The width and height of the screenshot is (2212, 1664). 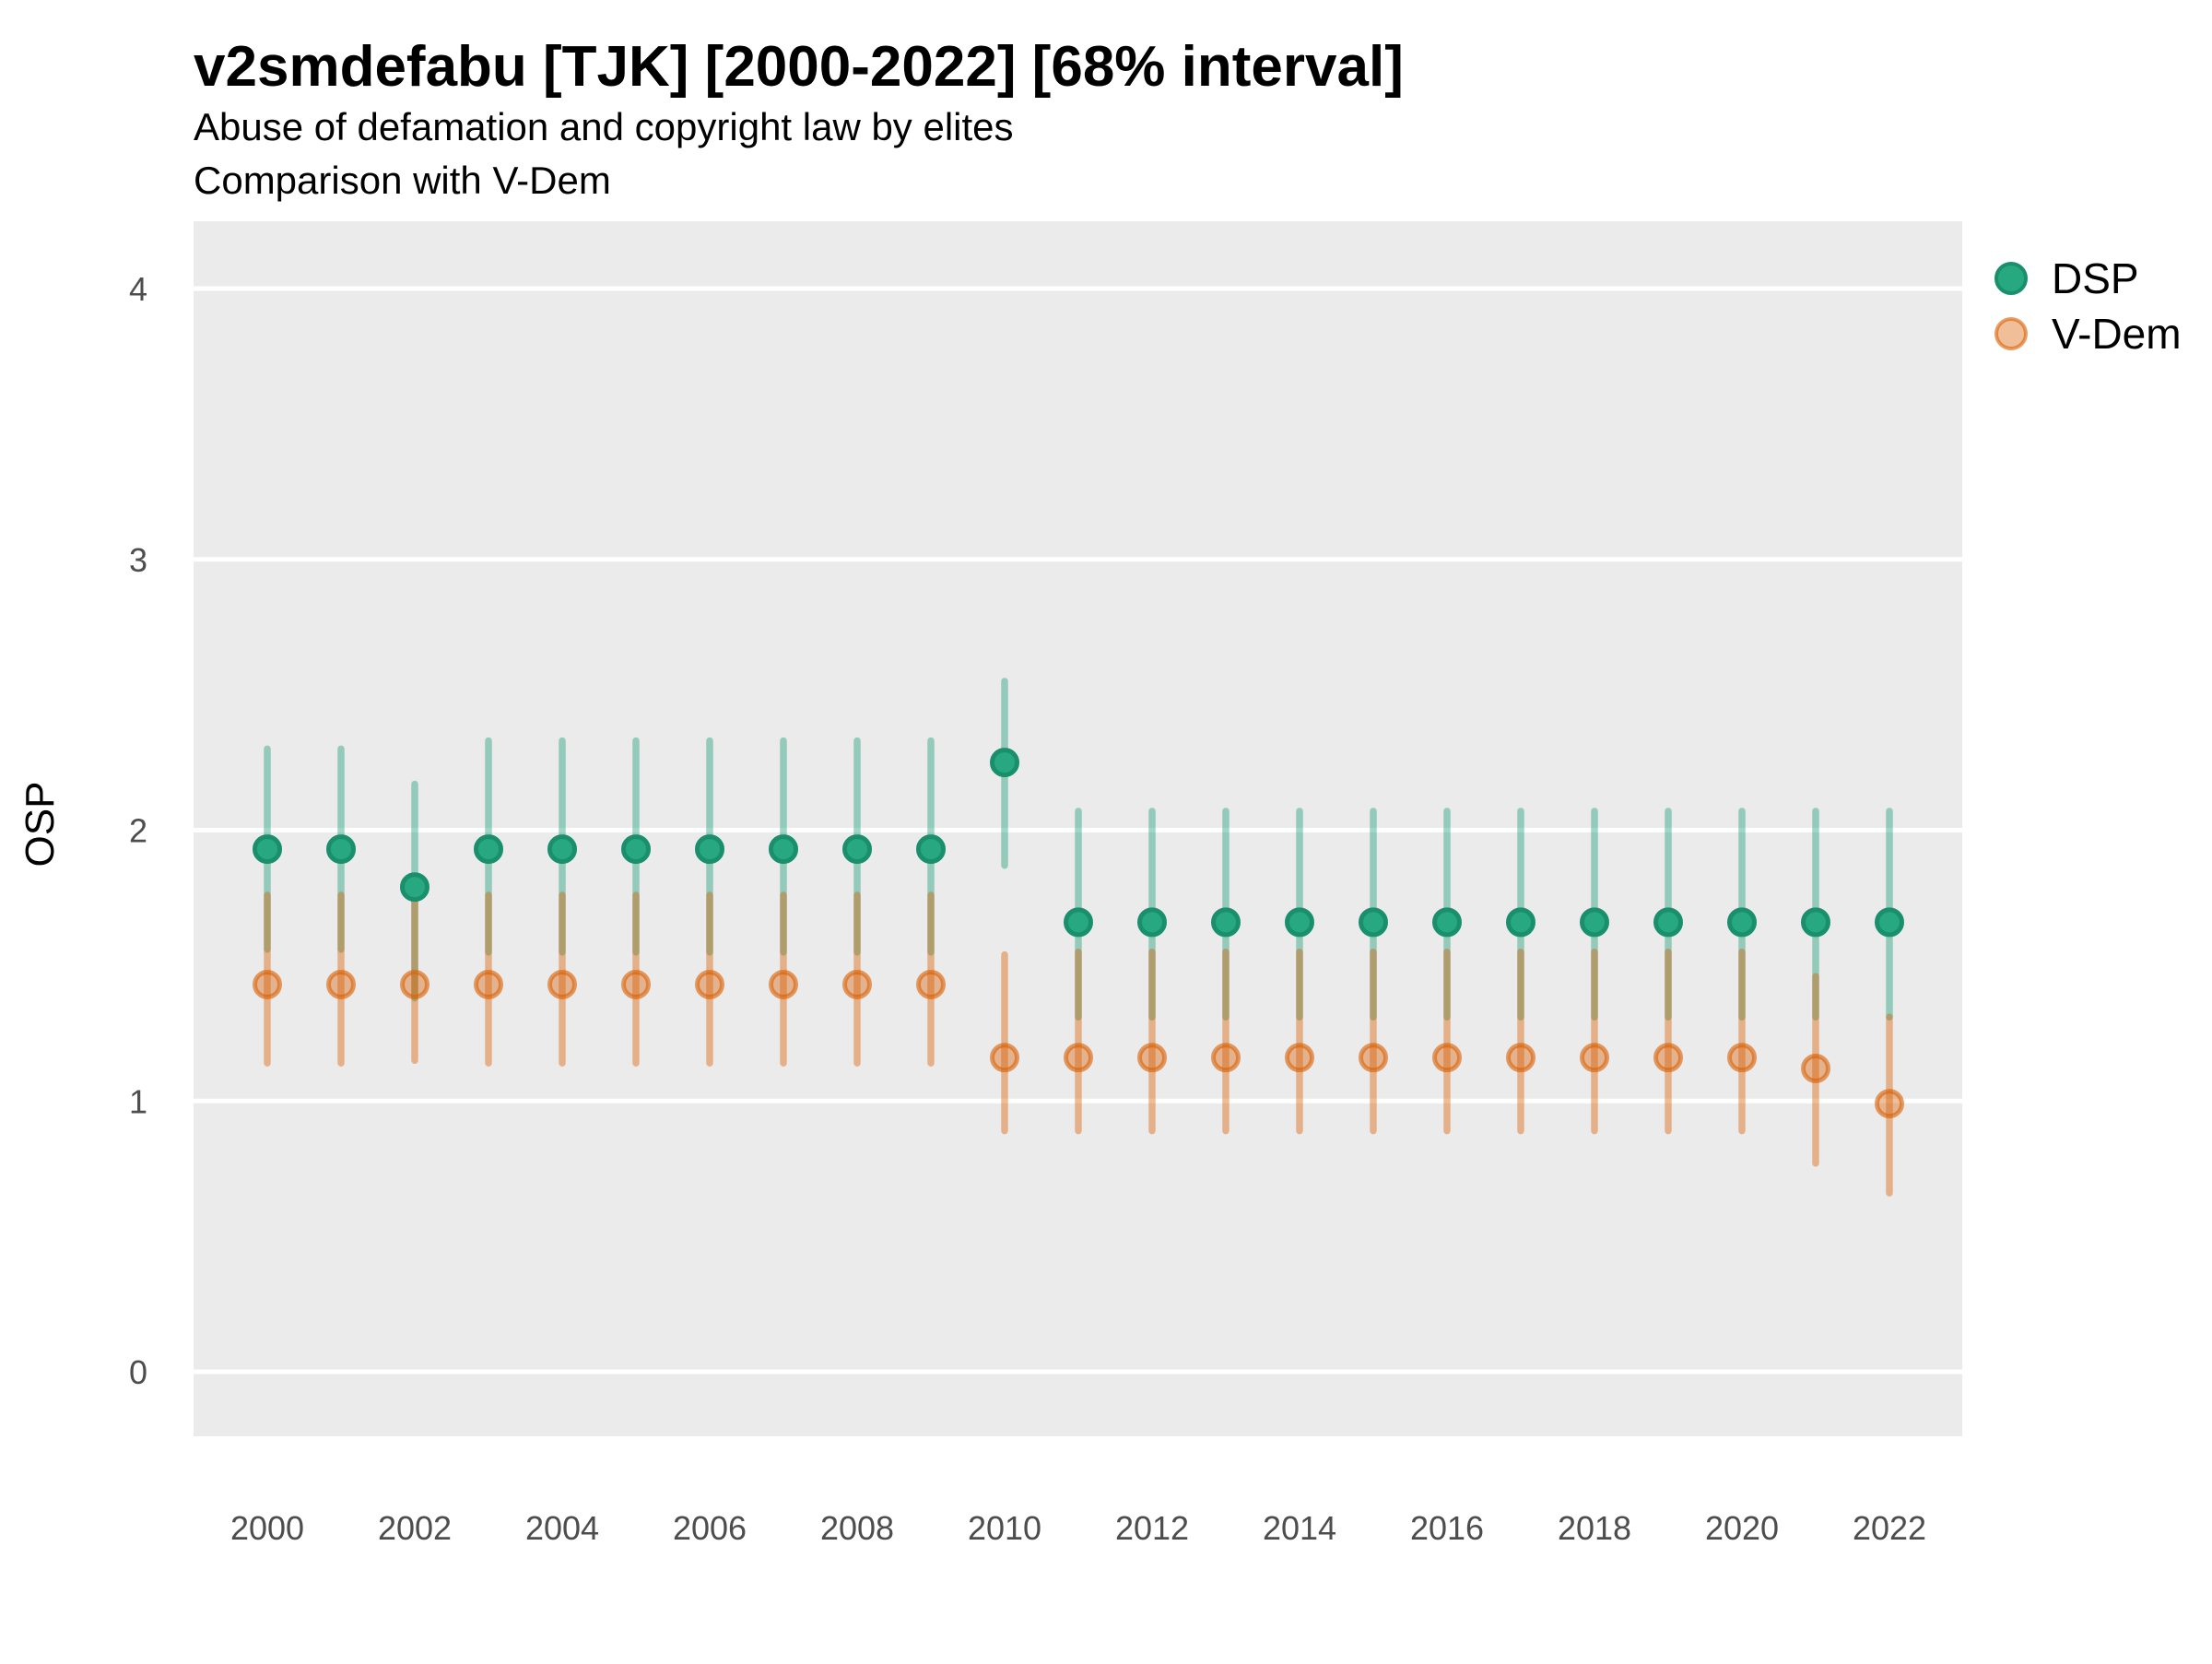 What do you see at coordinates (1226, 1058) in the screenshot?
I see `vdem-point-2013` at bounding box center [1226, 1058].